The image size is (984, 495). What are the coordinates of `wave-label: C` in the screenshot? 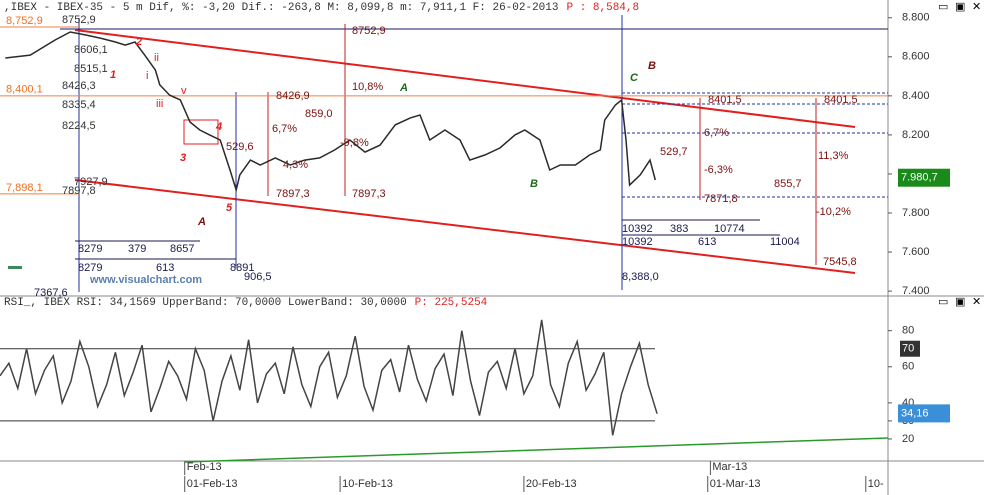 It's located at (634, 78).